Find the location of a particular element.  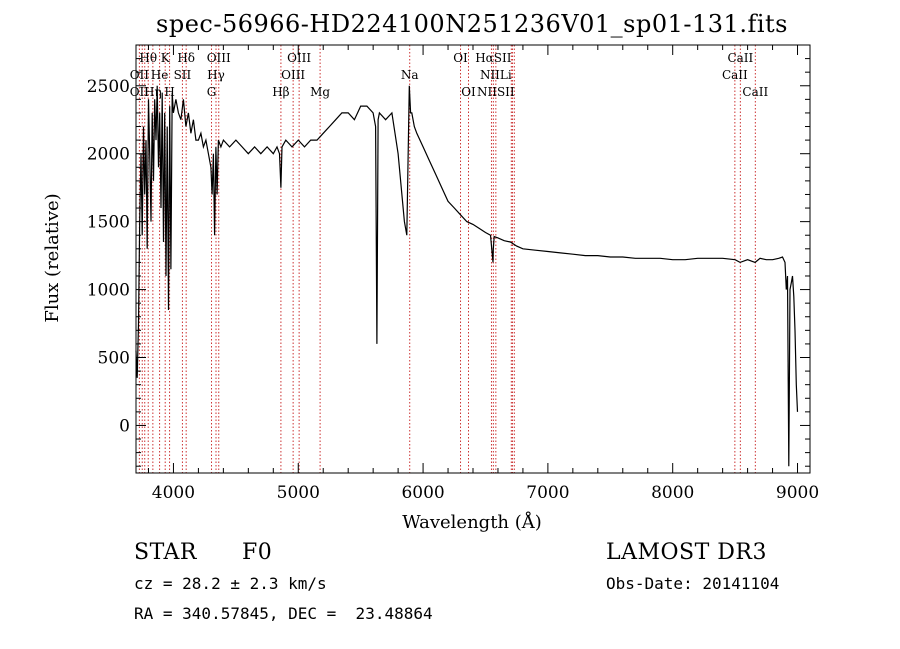

line-marker-label: HαSII is located at coordinates (493, 58).